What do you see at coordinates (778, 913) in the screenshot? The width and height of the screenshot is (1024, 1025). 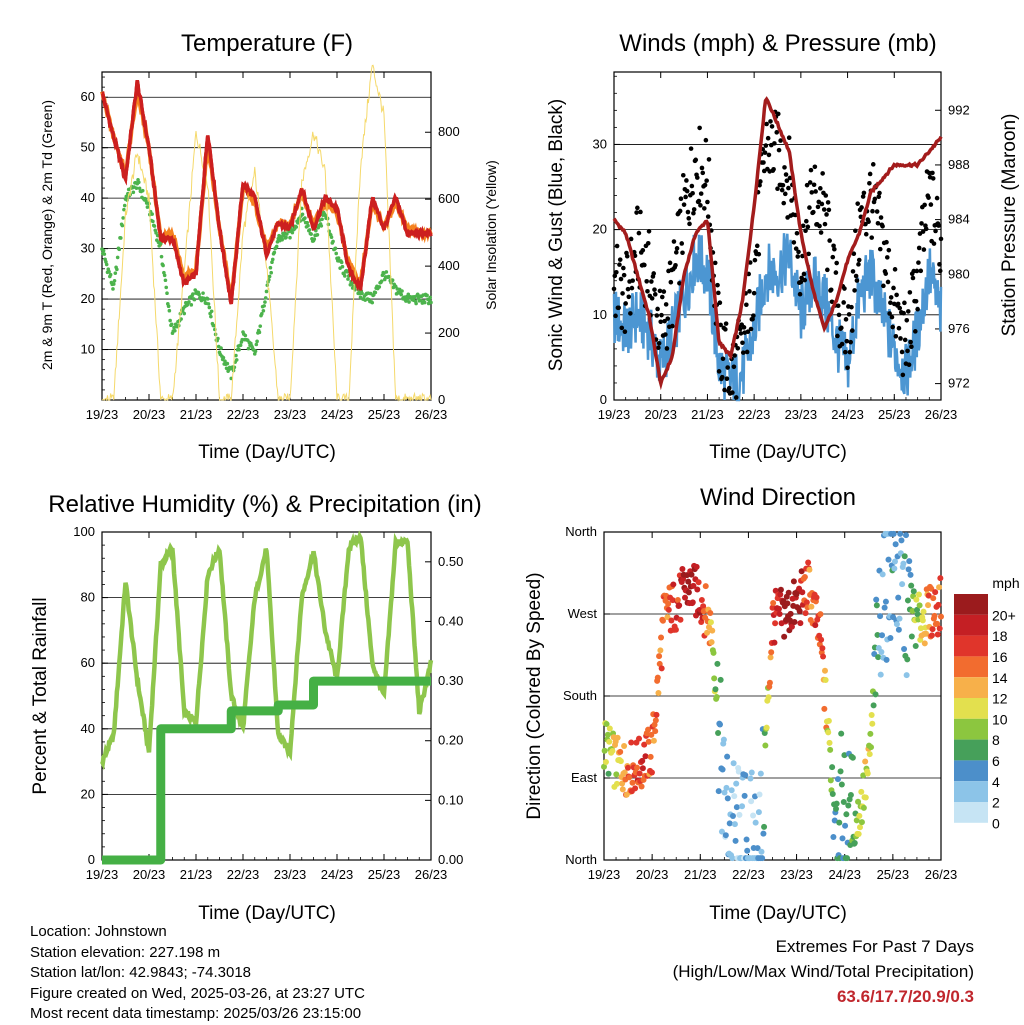 I see `direction-xlabel: Time (Day/UTC)` at bounding box center [778, 913].